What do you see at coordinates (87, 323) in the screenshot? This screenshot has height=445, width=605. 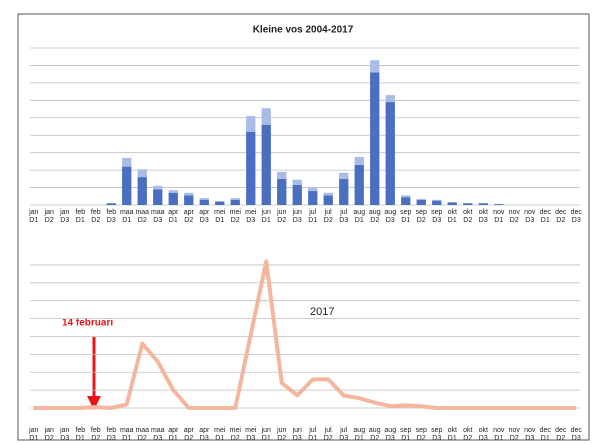 I see `annotation: 14 februari` at bounding box center [87, 323].